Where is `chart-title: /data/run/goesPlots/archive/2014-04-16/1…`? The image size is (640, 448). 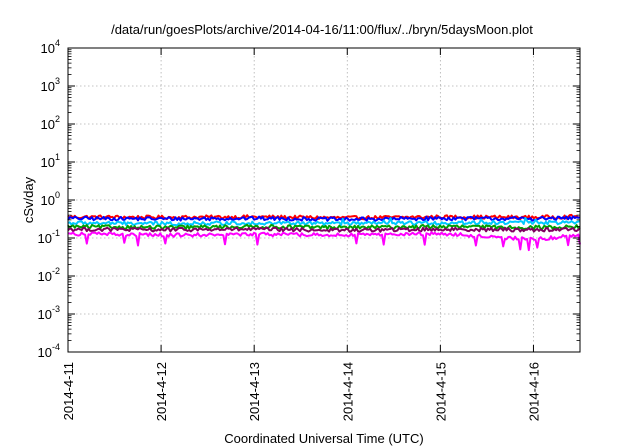 chart-title: /data/run/goesPlots/archive/2014-04-16/1… is located at coordinates (322, 29).